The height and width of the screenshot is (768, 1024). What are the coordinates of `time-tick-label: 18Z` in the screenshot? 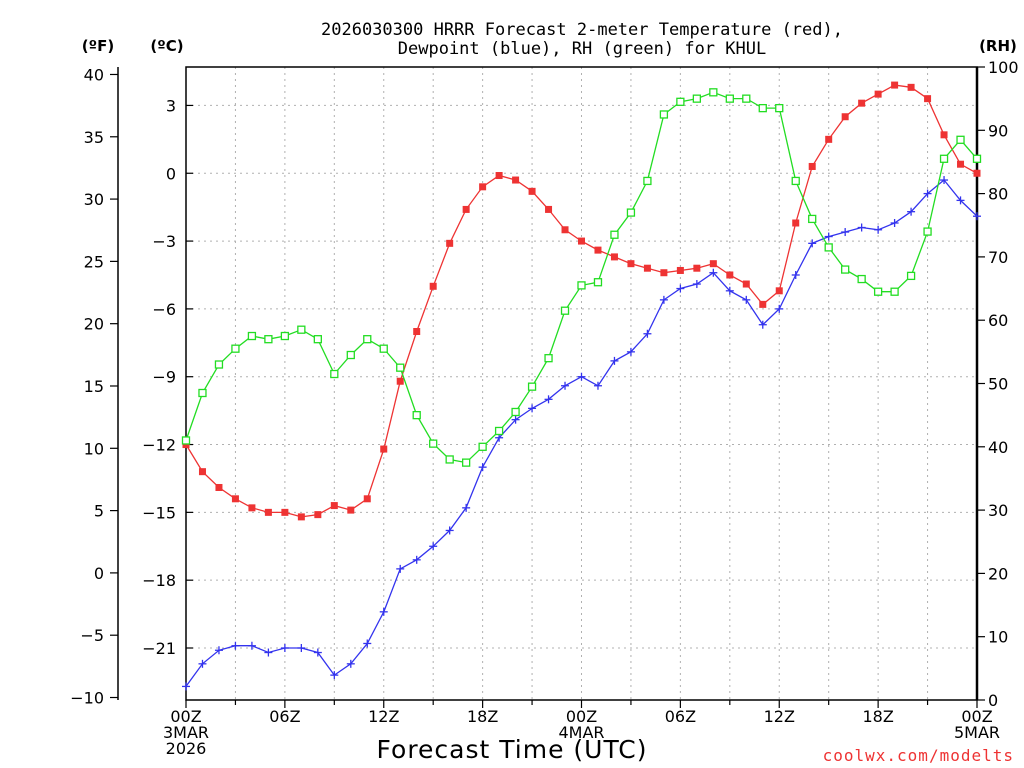 It's located at (877, 716).